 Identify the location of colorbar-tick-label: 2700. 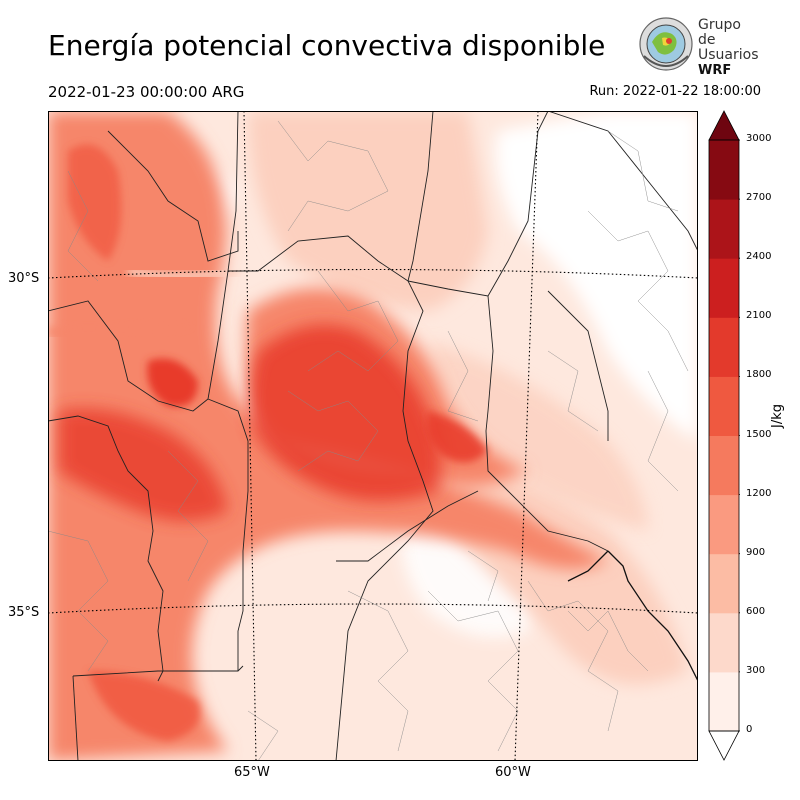
(759, 198).